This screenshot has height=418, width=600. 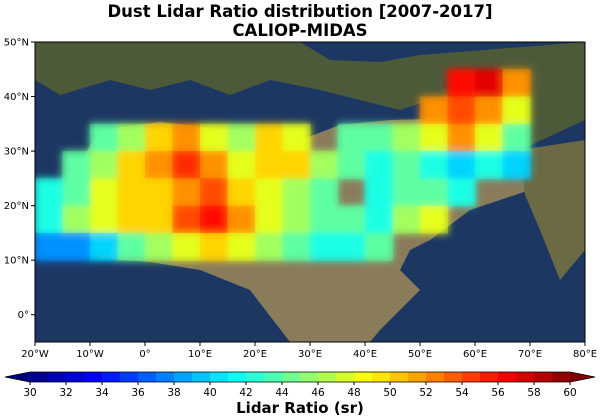 What do you see at coordinates (420, 354) in the screenshot?
I see `x-tick-label: 50°E` at bounding box center [420, 354].